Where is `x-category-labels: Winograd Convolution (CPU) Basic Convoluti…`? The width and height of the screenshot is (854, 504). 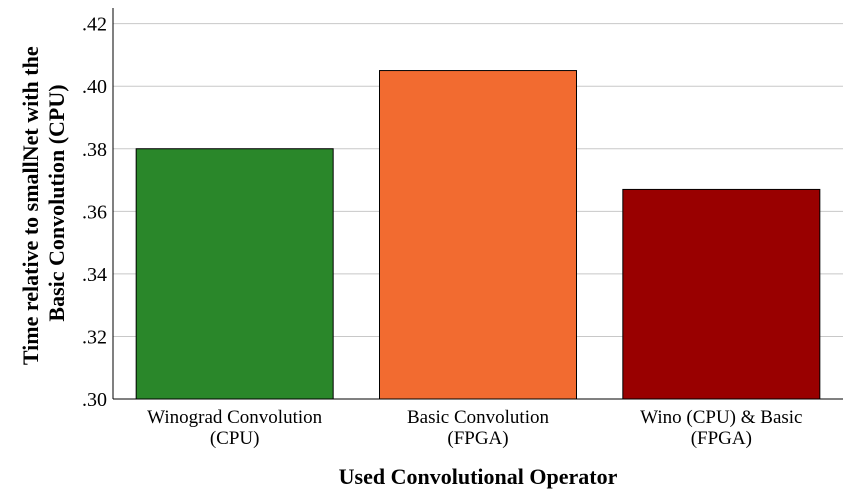
x-category-labels: Winograd Convolution (CPU) Basic Convoluti… is located at coordinates (474, 428).